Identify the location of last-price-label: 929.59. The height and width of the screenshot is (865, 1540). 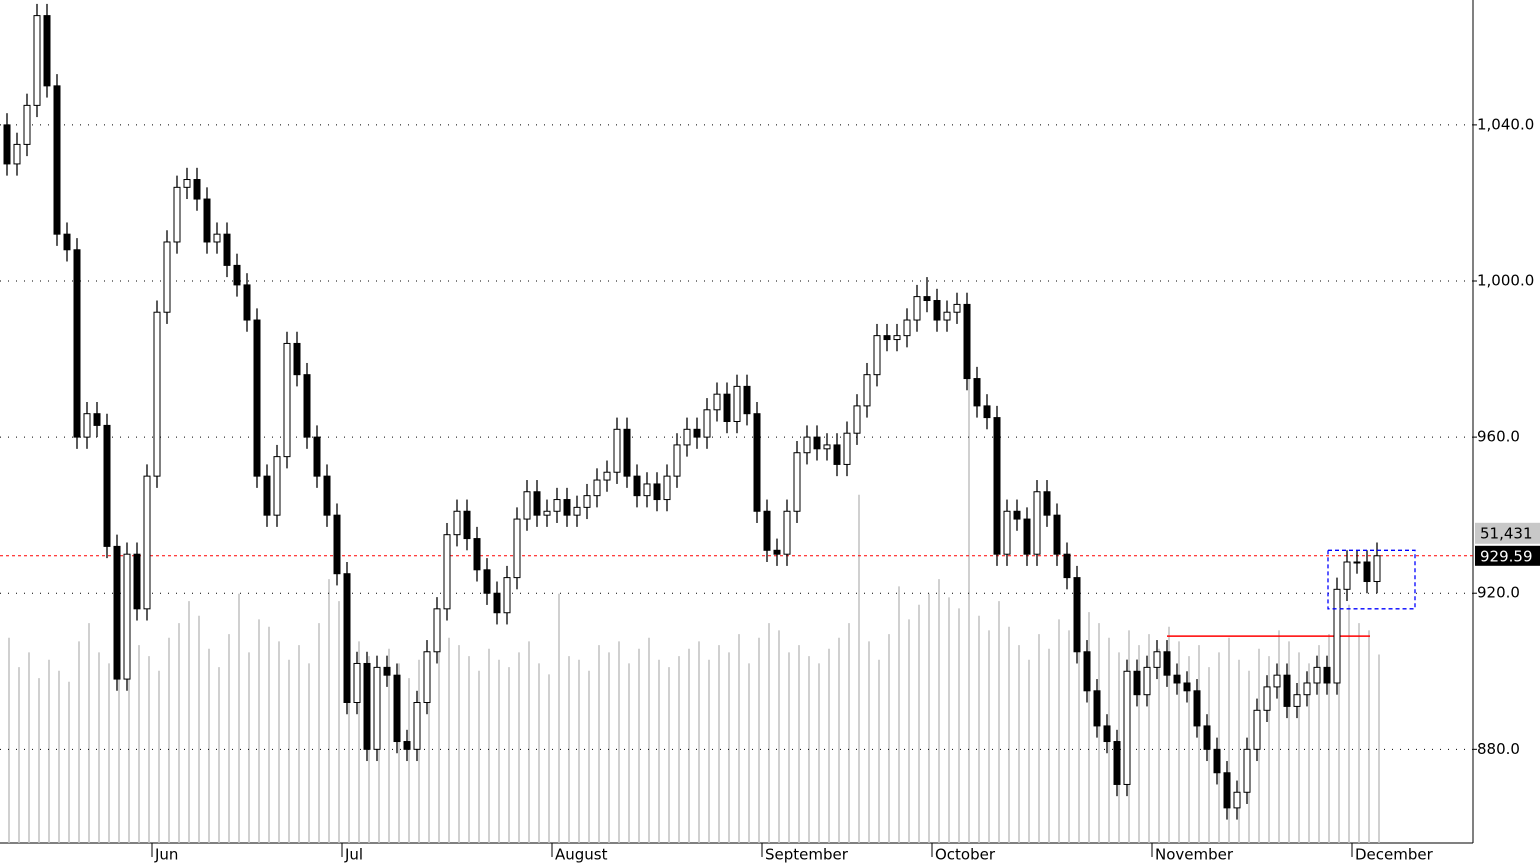
(1506, 556).